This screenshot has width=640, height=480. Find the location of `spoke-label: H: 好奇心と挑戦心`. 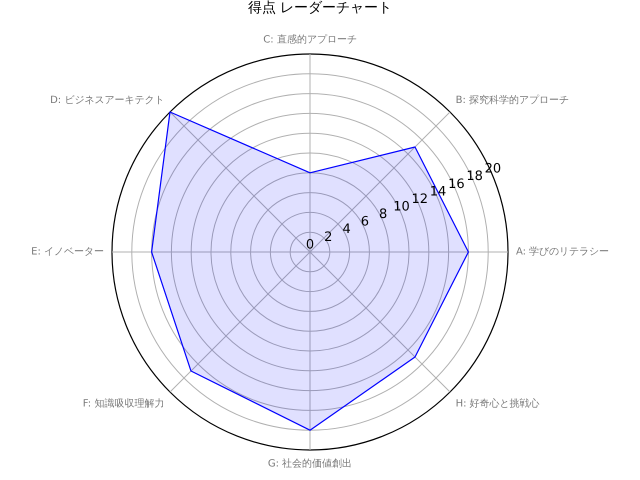

spoke-label: H: 好奇心と挑戦心 is located at coordinates (498, 403).